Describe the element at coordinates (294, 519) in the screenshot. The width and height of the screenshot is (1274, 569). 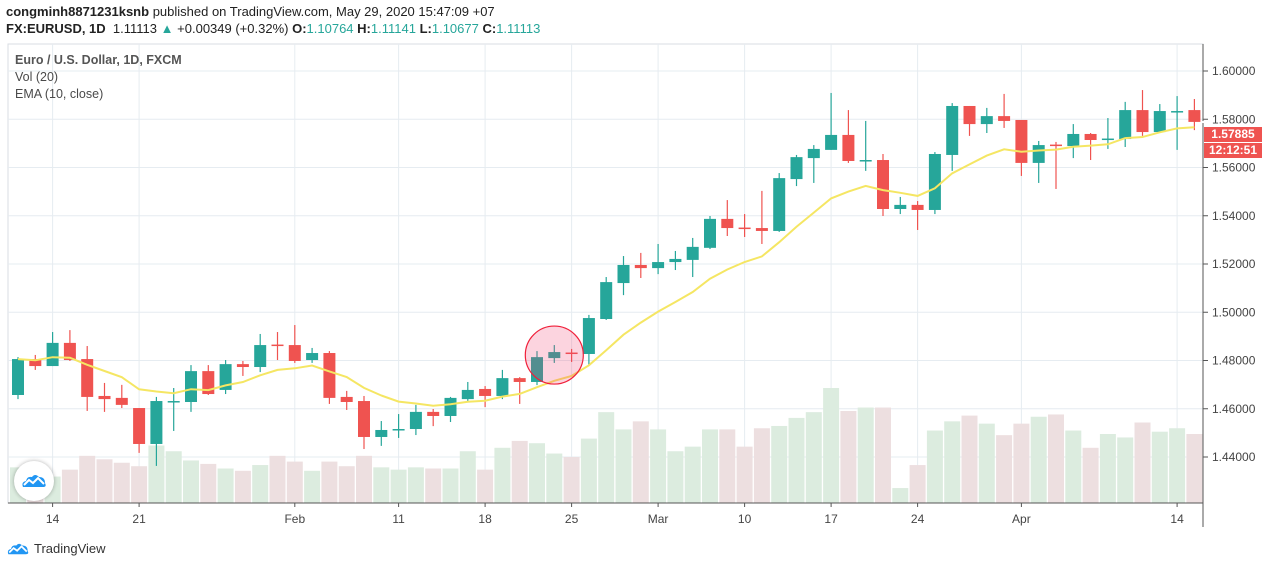
I see `x-tick-label: Feb` at that location.